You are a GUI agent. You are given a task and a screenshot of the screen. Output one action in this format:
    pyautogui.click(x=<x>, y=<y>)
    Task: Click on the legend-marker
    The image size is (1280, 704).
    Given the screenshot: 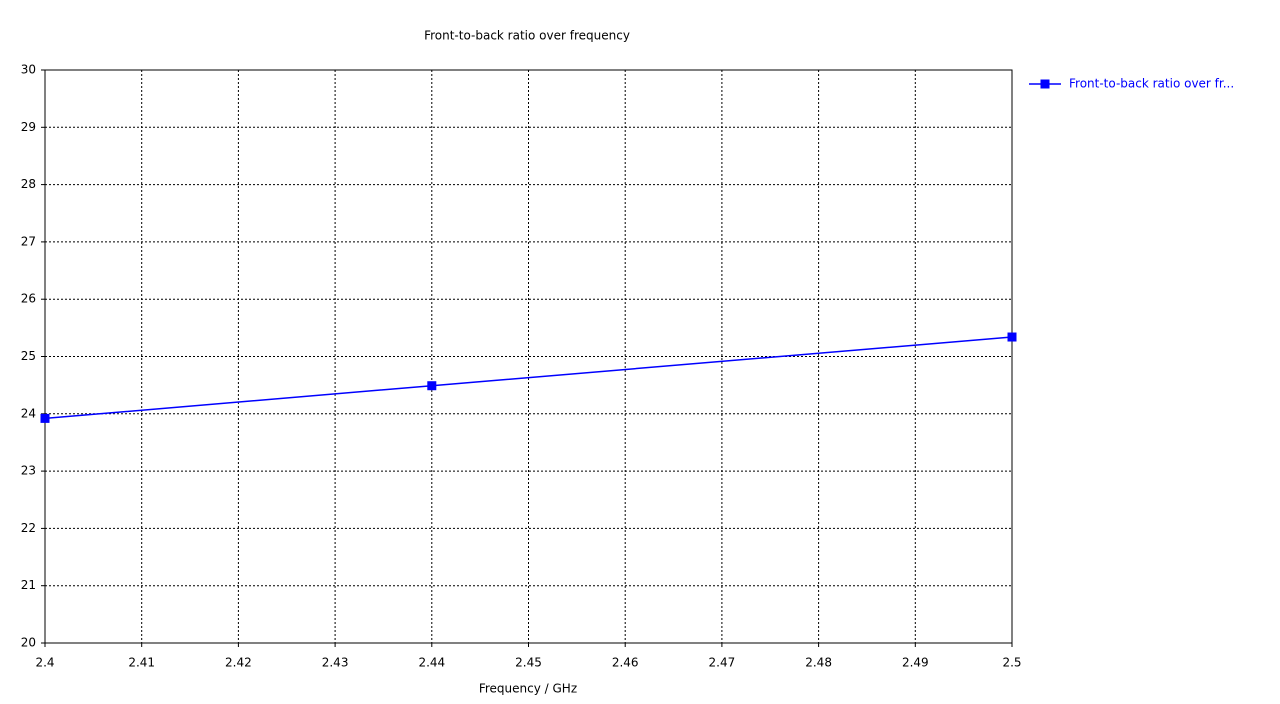 What is the action you would take?
    pyautogui.click(x=1045, y=84)
    